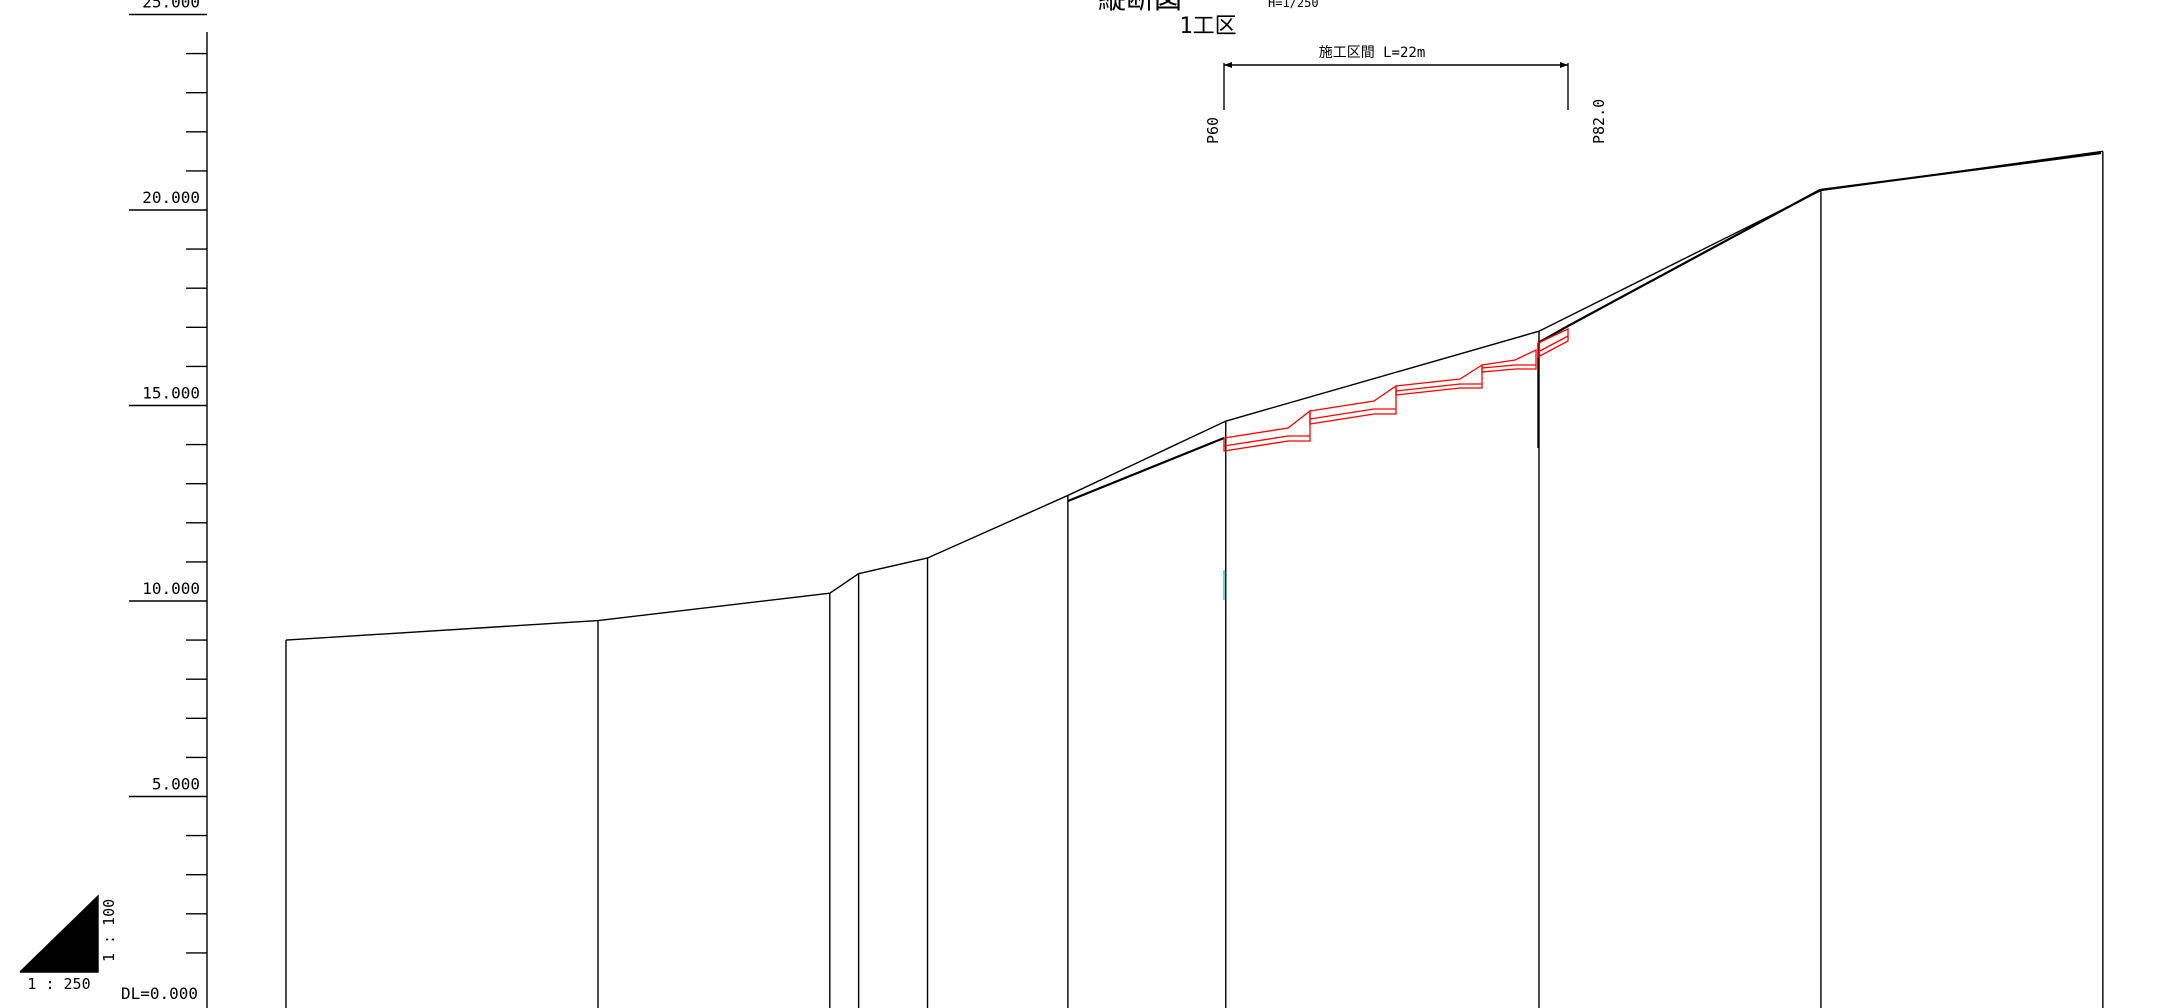  I want to click on slope-vertical-label: 1 : 100, so click(109, 930).